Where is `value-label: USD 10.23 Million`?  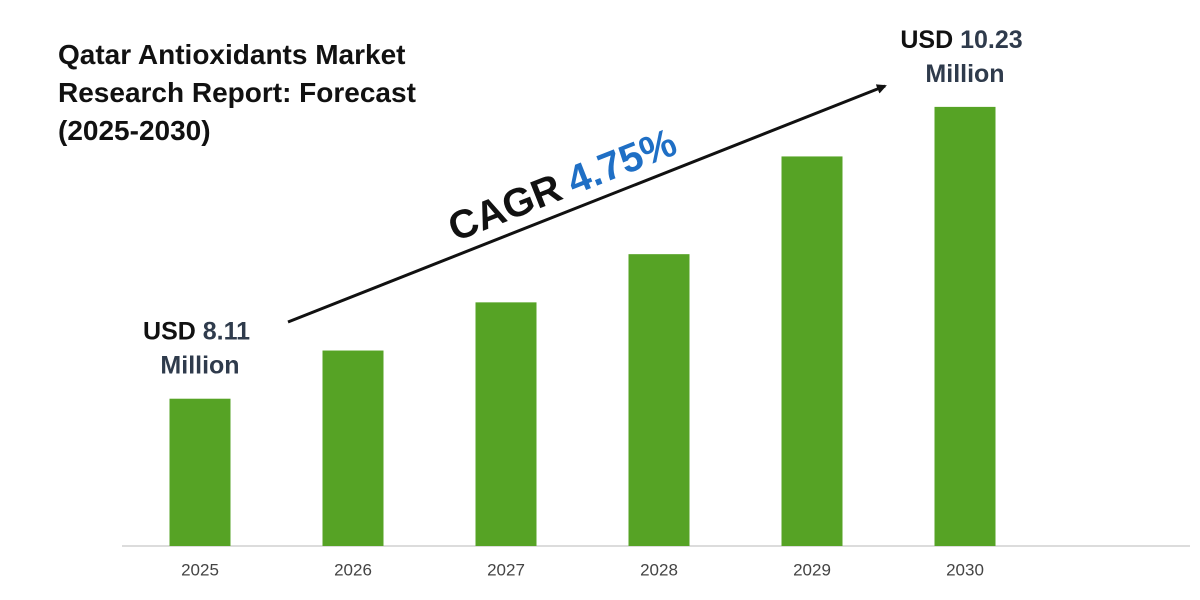 value-label: USD 10.23 Million is located at coordinates (964, 56).